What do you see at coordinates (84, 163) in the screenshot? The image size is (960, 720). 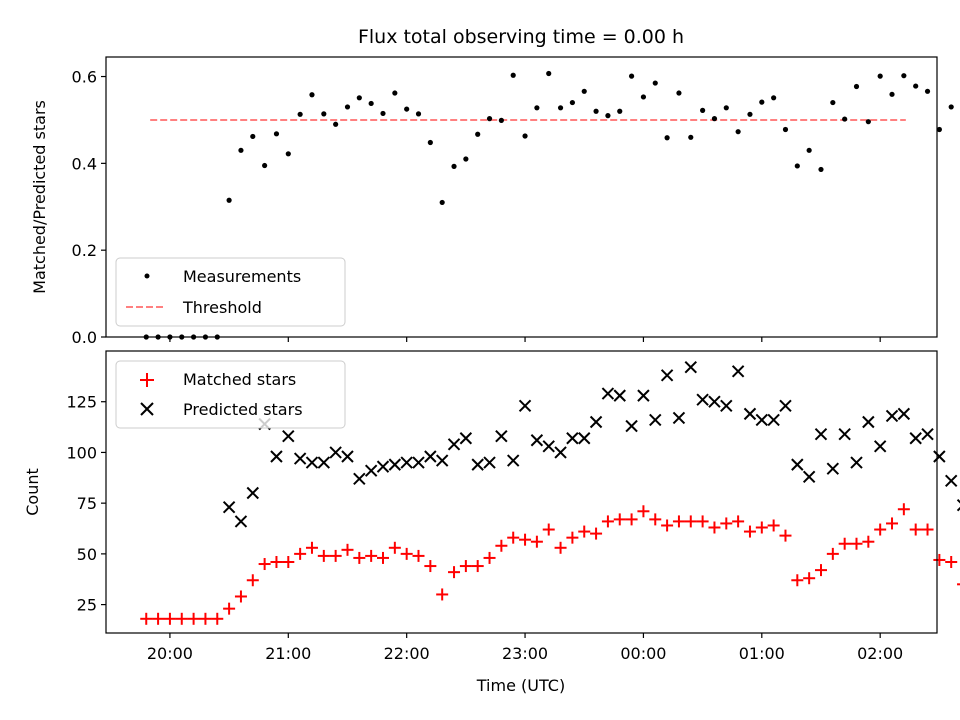 I see `top-y-tick-label: 0.4` at bounding box center [84, 163].